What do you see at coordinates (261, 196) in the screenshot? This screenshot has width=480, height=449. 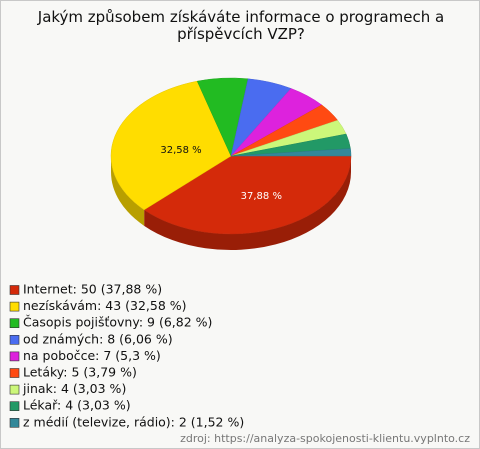 I see `value-label: 37,88 %` at bounding box center [261, 196].